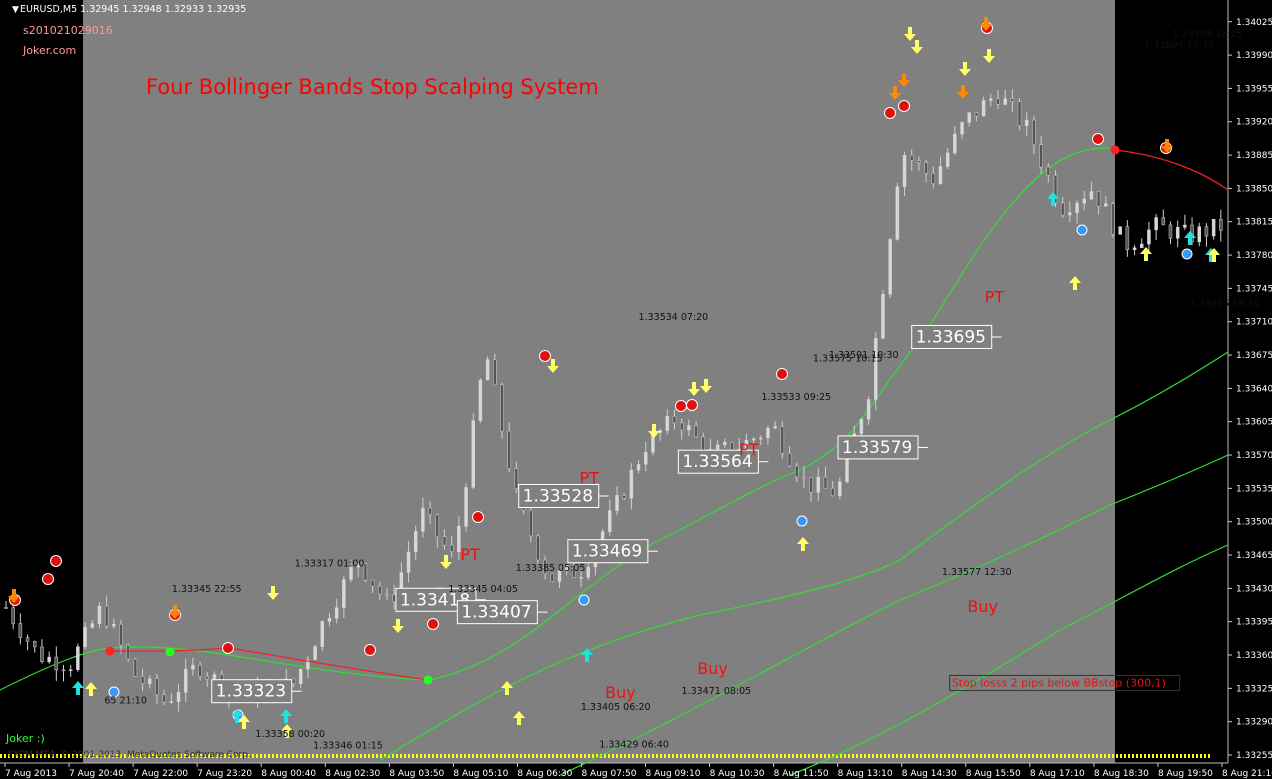  What do you see at coordinates (207, 589) in the screenshot?
I see `price-time-annotation: 1.33345 22:55` at bounding box center [207, 589].